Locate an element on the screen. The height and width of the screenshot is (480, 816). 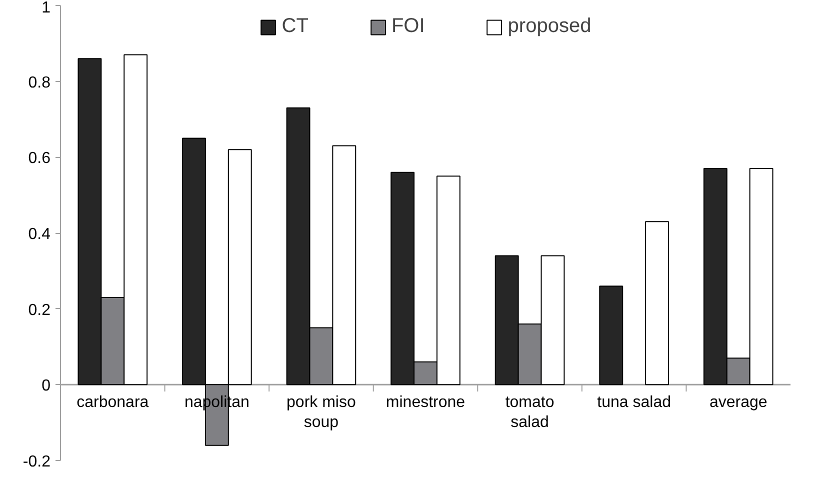
x-tick-label: tuna salad is located at coordinates (634, 402).